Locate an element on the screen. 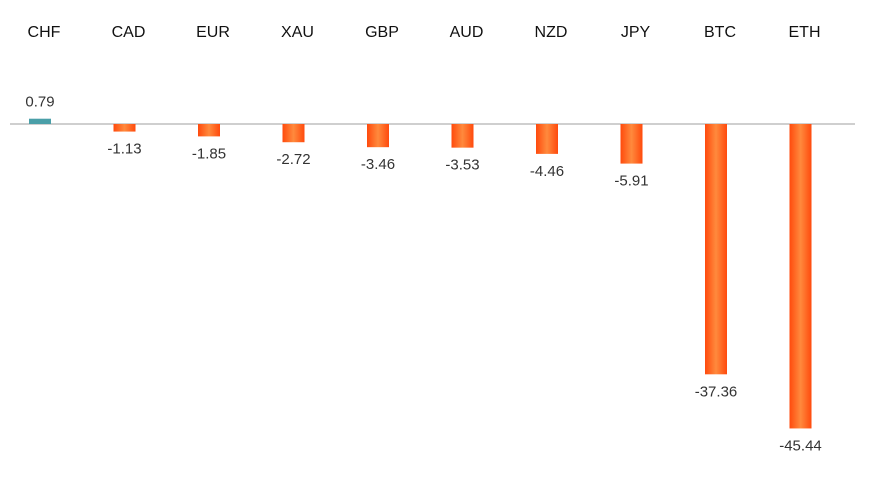  bar-nzd is located at coordinates (547, 139).